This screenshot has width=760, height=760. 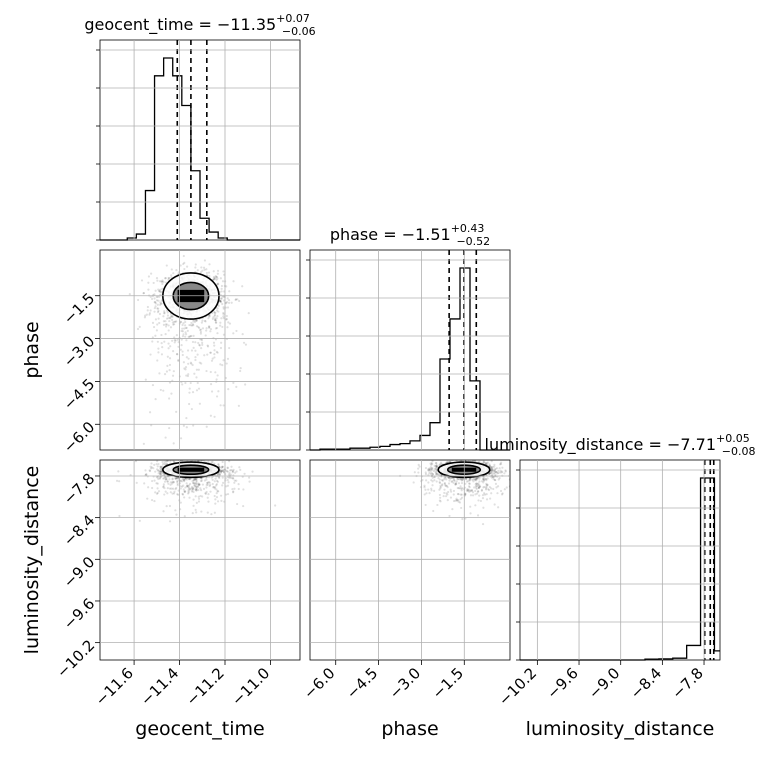 What do you see at coordinates (200, 140) in the screenshot?
I see `panel-grid` at bounding box center [200, 140].